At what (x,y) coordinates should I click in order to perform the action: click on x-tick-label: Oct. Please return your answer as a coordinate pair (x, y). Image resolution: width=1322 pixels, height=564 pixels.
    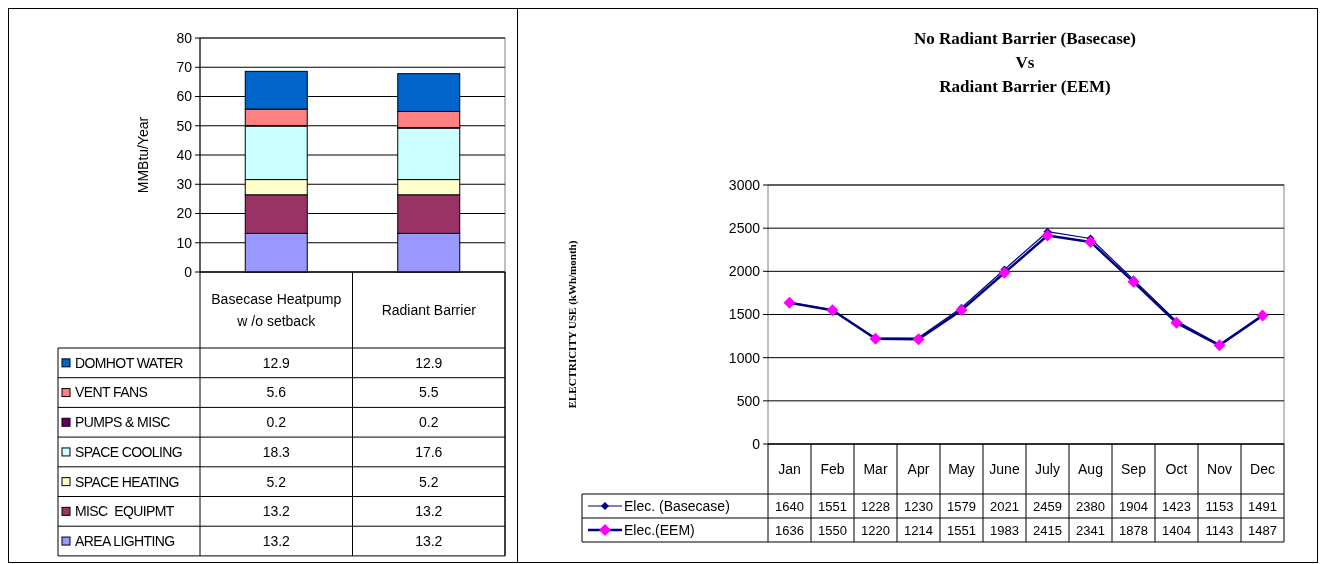
    Looking at the image, I should click on (1176, 468).